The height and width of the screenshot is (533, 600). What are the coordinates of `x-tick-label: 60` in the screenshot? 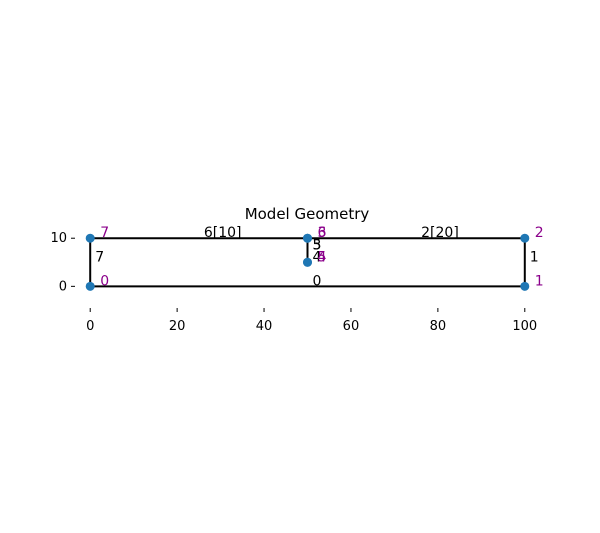 It's located at (351, 326).